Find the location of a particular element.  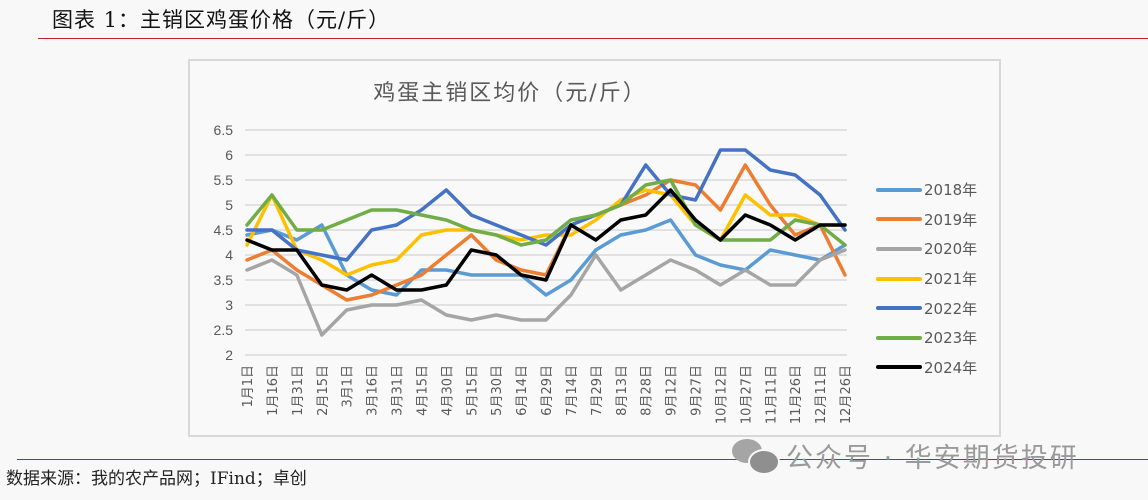

top-divider is located at coordinates (593, 38).